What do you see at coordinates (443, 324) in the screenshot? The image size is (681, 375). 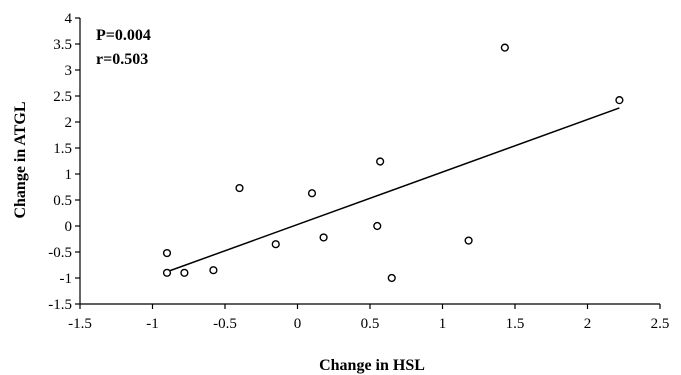 I see `x-tick-label: 1` at bounding box center [443, 324].